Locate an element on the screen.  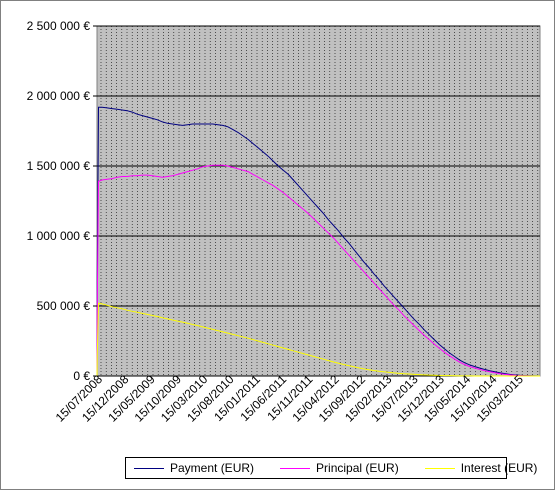
legend-swatch-payment is located at coordinates (149, 468).